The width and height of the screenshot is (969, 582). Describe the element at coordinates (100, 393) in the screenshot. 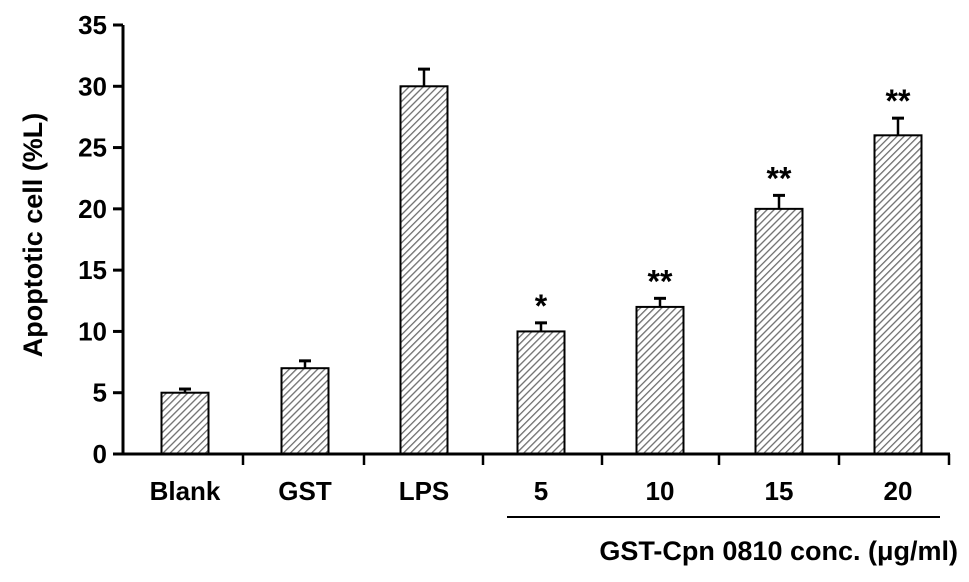

I see `y-tick-label: 5` at that location.